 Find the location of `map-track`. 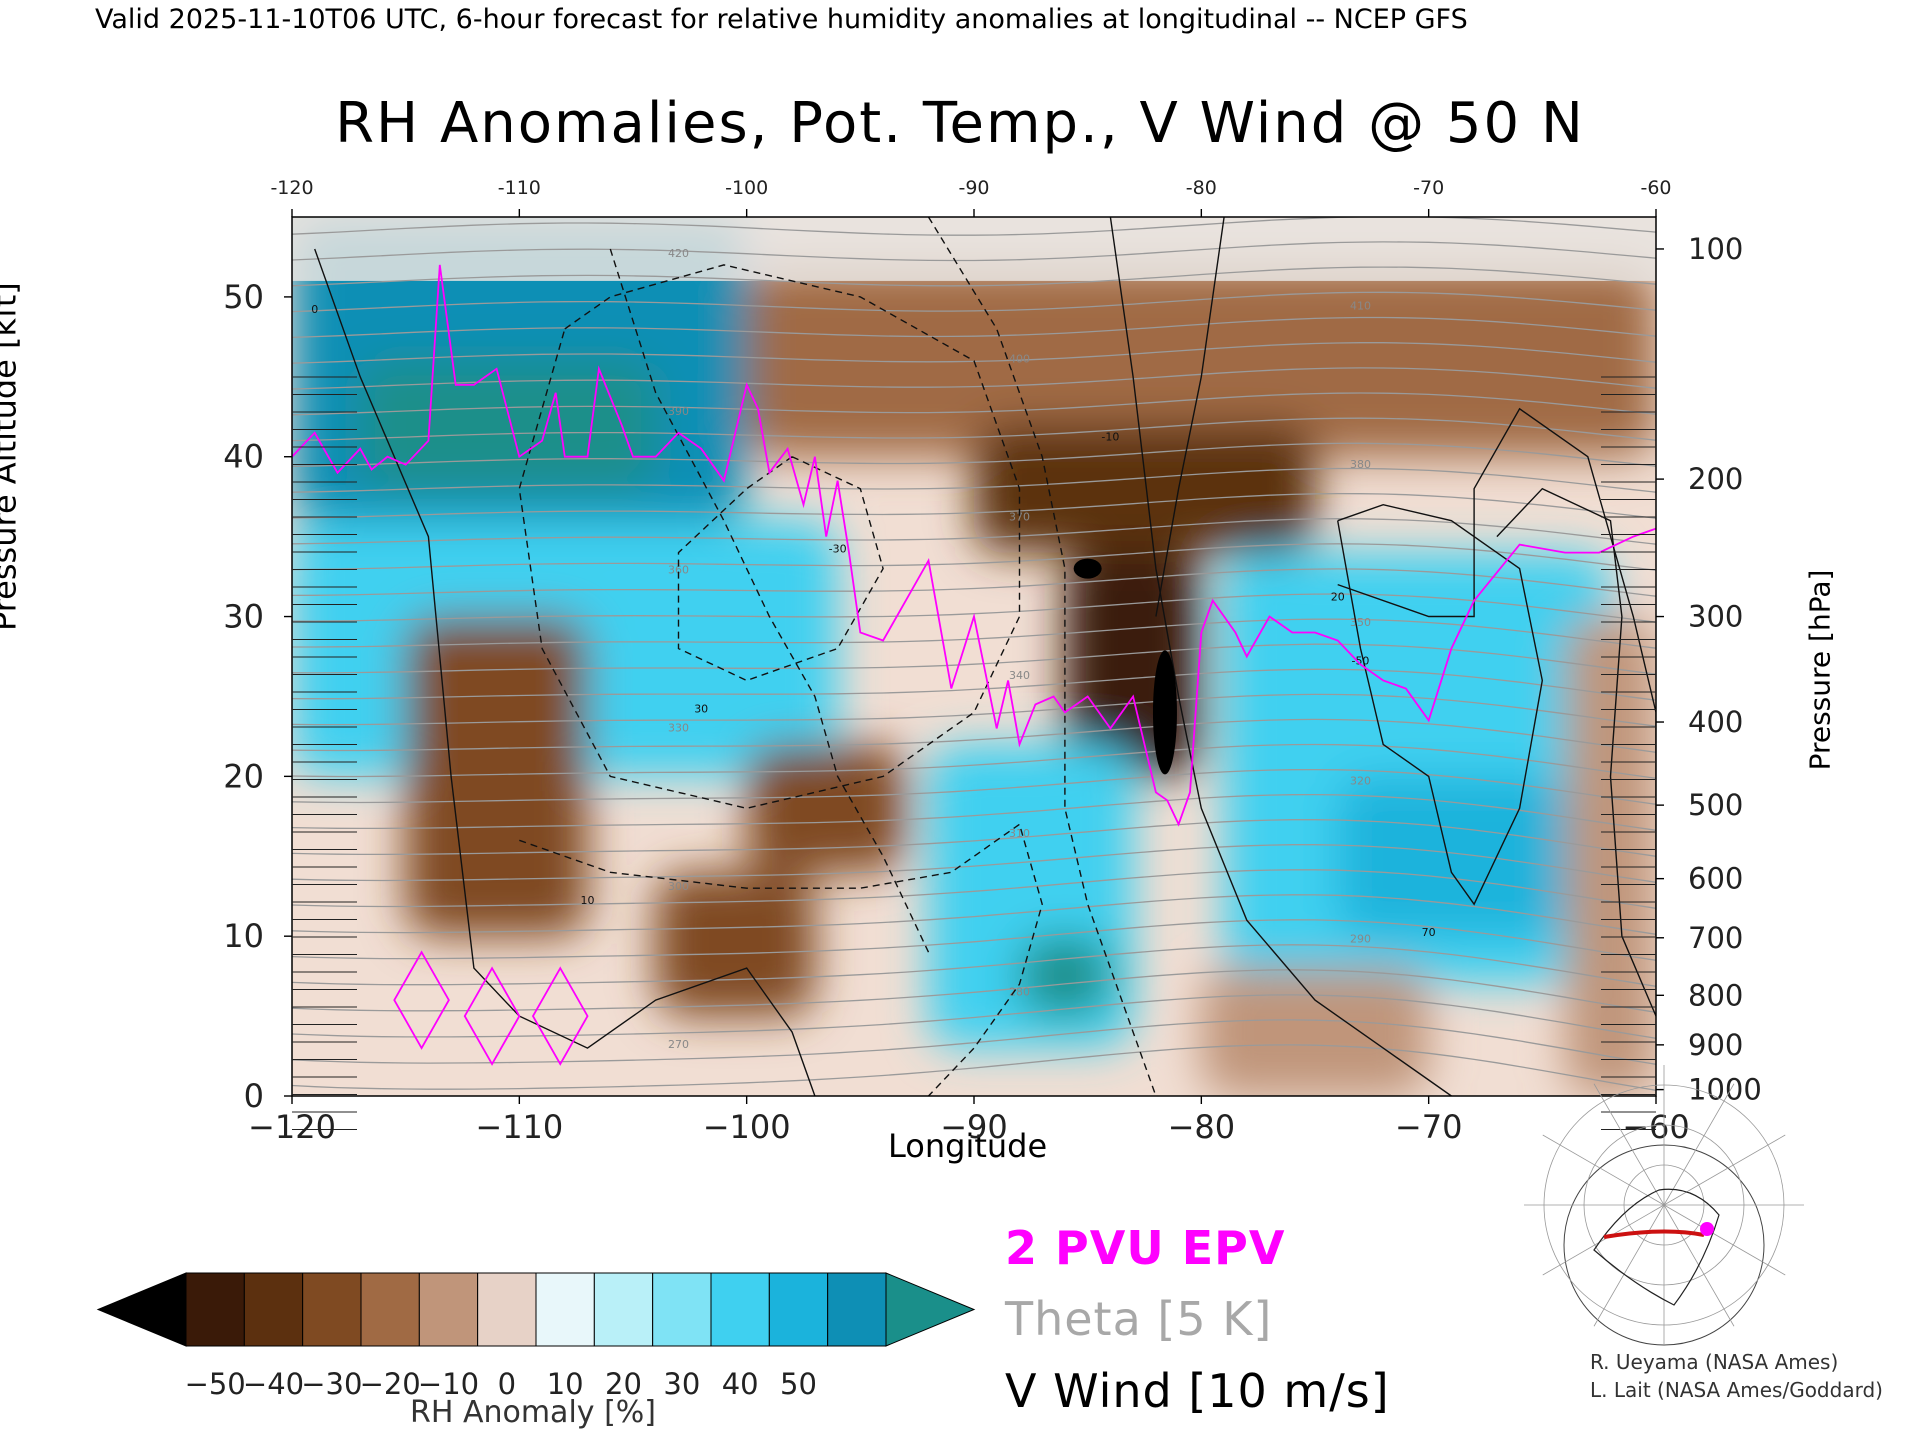

map-track is located at coordinates (1654, 1234).